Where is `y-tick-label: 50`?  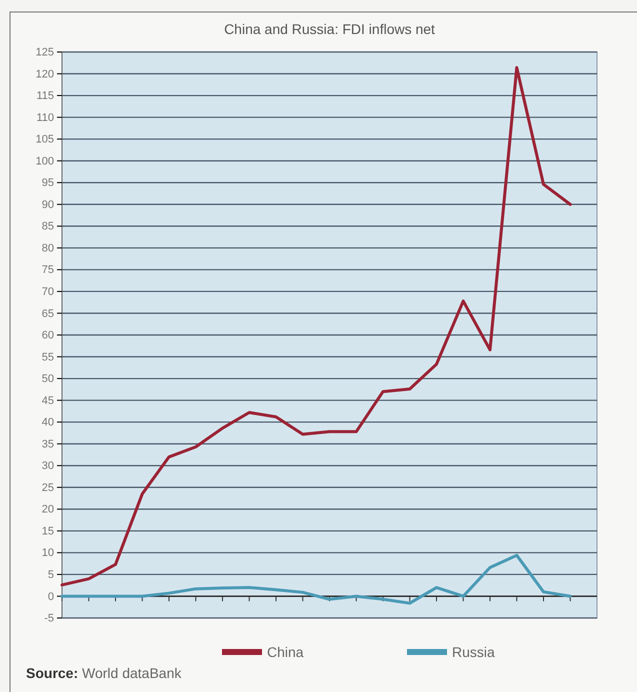 y-tick-label: 50 is located at coordinates (48, 379).